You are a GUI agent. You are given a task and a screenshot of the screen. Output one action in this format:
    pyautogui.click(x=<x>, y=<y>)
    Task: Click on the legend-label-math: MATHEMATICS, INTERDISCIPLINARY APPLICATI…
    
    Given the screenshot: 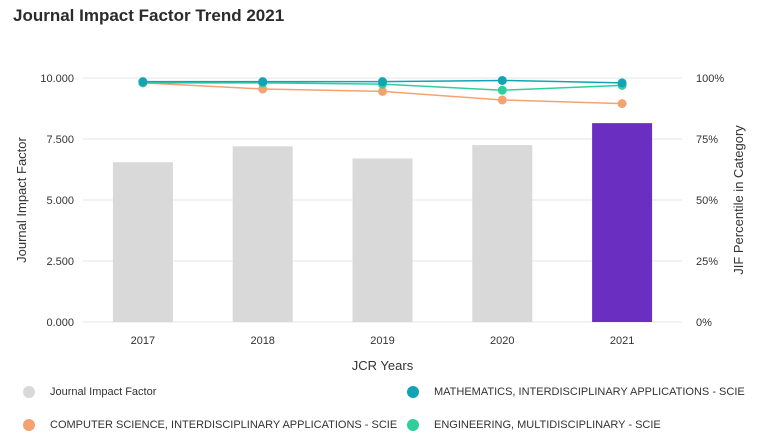 What is the action you would take?
    pyautogui.click(x=589, y=392)
    